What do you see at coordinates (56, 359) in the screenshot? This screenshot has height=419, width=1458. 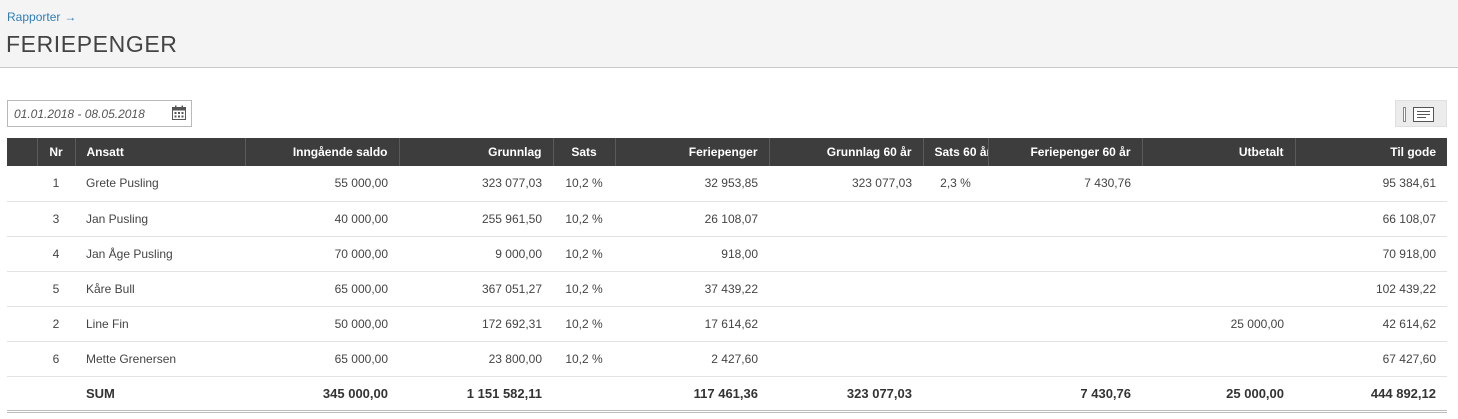 I see `cell-nr: 6` at bounding box center [56, 359].